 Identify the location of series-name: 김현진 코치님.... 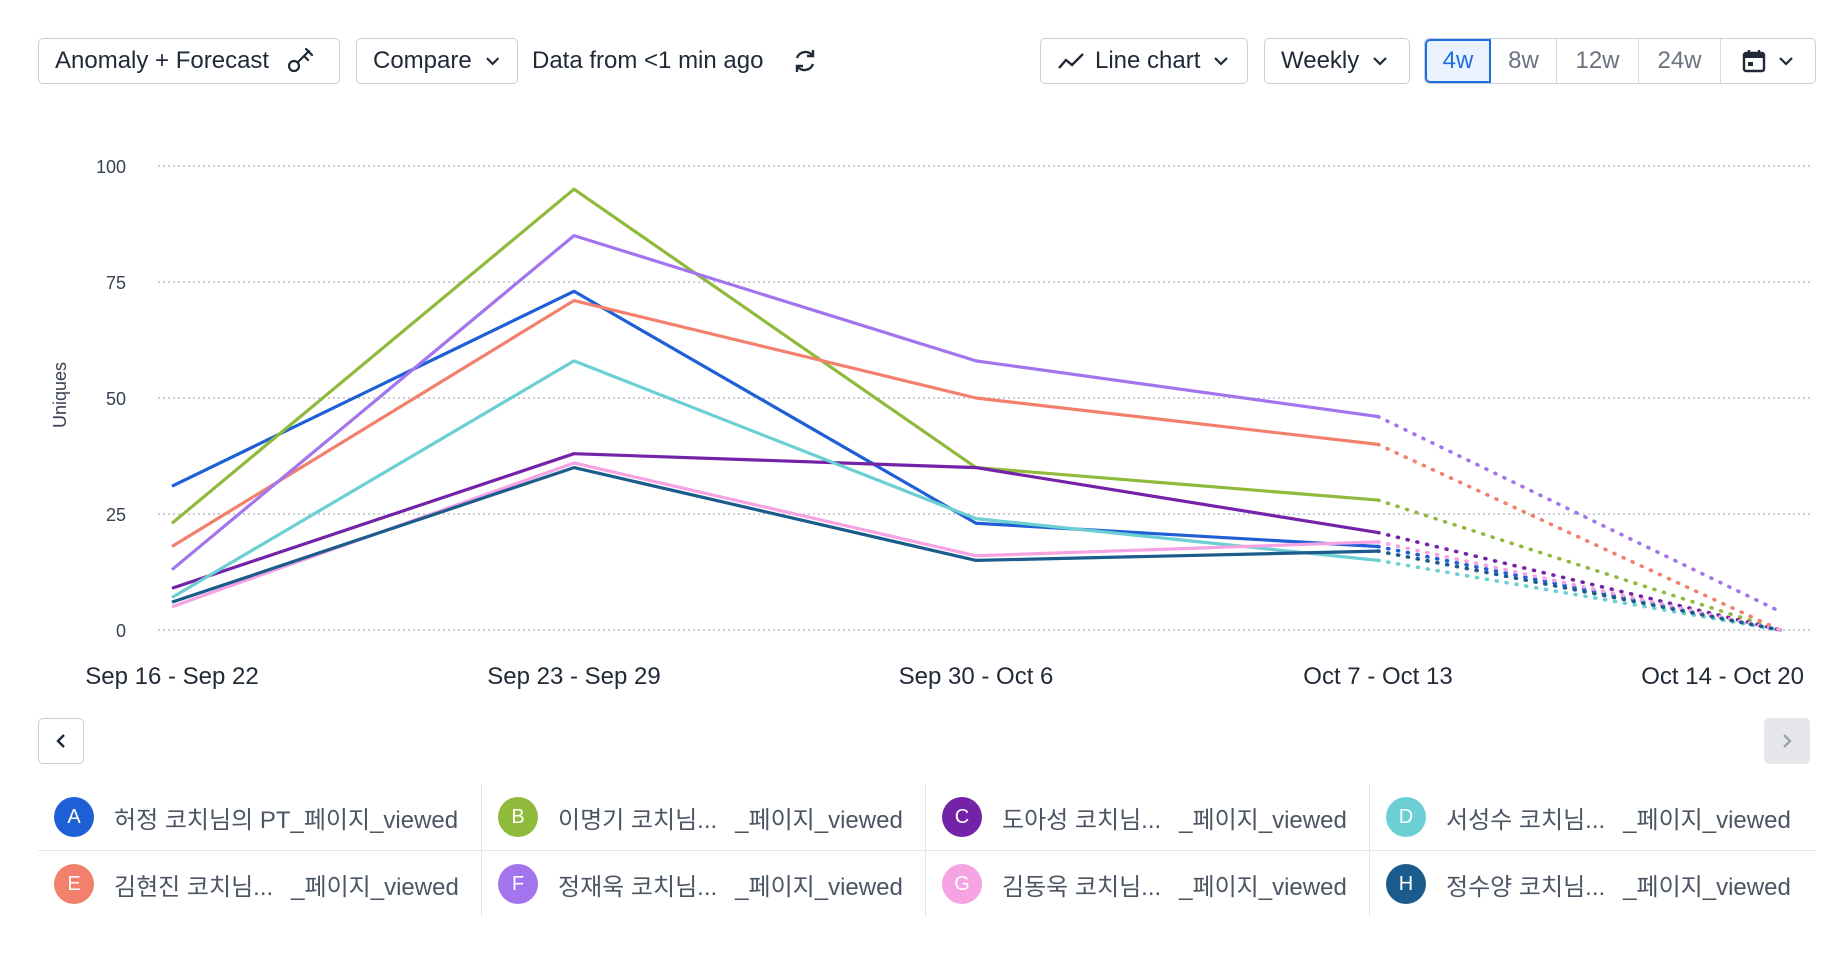
(194, 887).